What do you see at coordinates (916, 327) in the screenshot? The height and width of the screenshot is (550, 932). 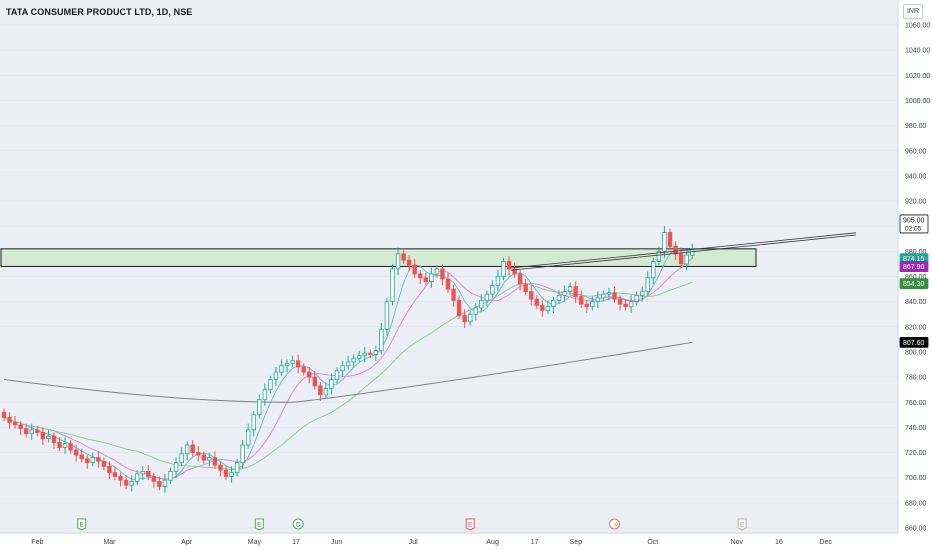 I see `y-tick-label: 820.00` at bounding box center [916, 327].